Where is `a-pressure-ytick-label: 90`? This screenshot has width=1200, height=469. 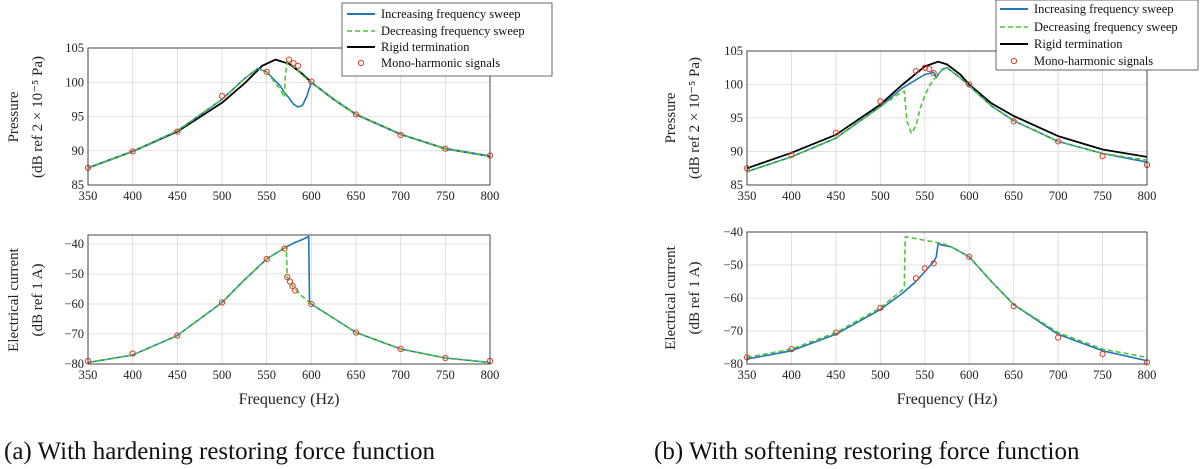
a-pressure-ytick-label: 90 is located at coordinates (78, 151).